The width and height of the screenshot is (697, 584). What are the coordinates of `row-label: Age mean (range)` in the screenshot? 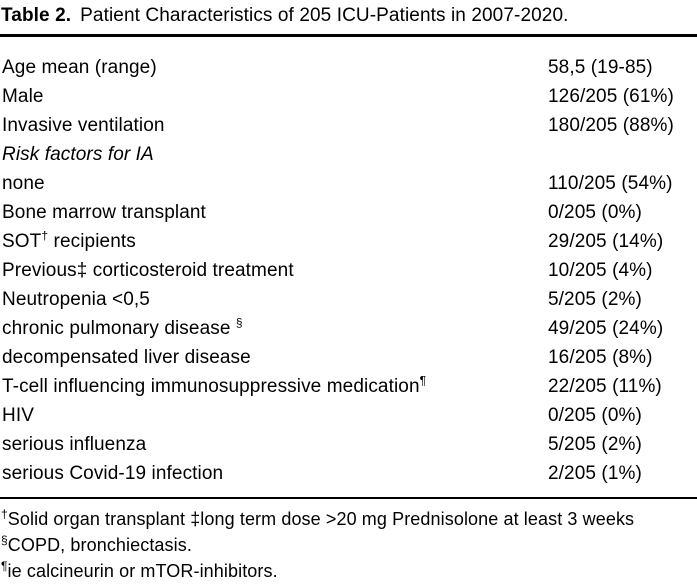 It's located at (79, 67).